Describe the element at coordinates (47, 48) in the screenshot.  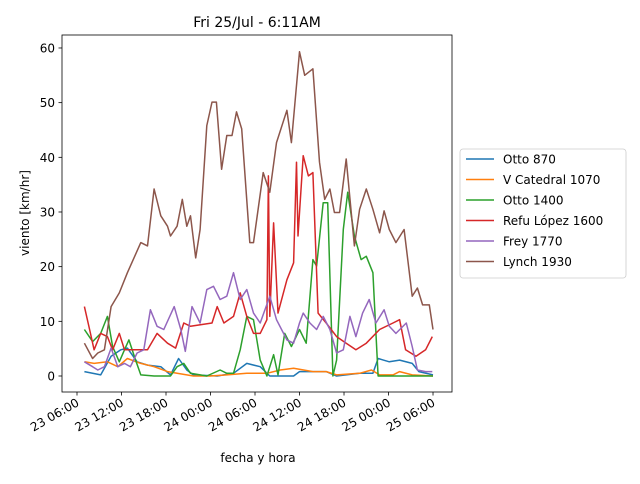
I see `y-tick-label-6: 60` at that location.